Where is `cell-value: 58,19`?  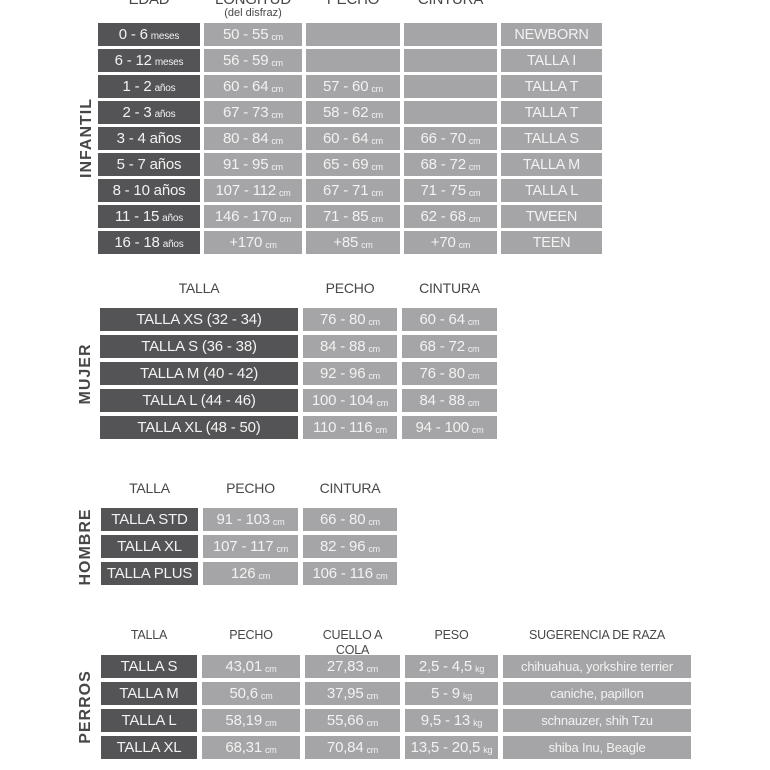 cell-value: 58,19 is located at coordinates (243, 720).